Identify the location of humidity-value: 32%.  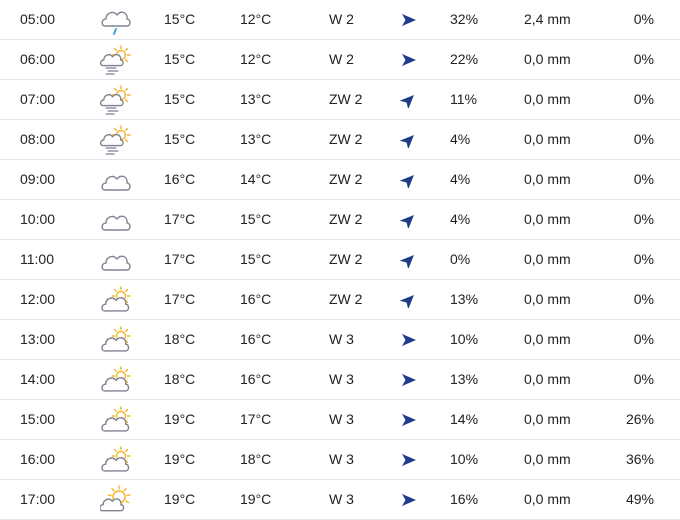
(464, 19).